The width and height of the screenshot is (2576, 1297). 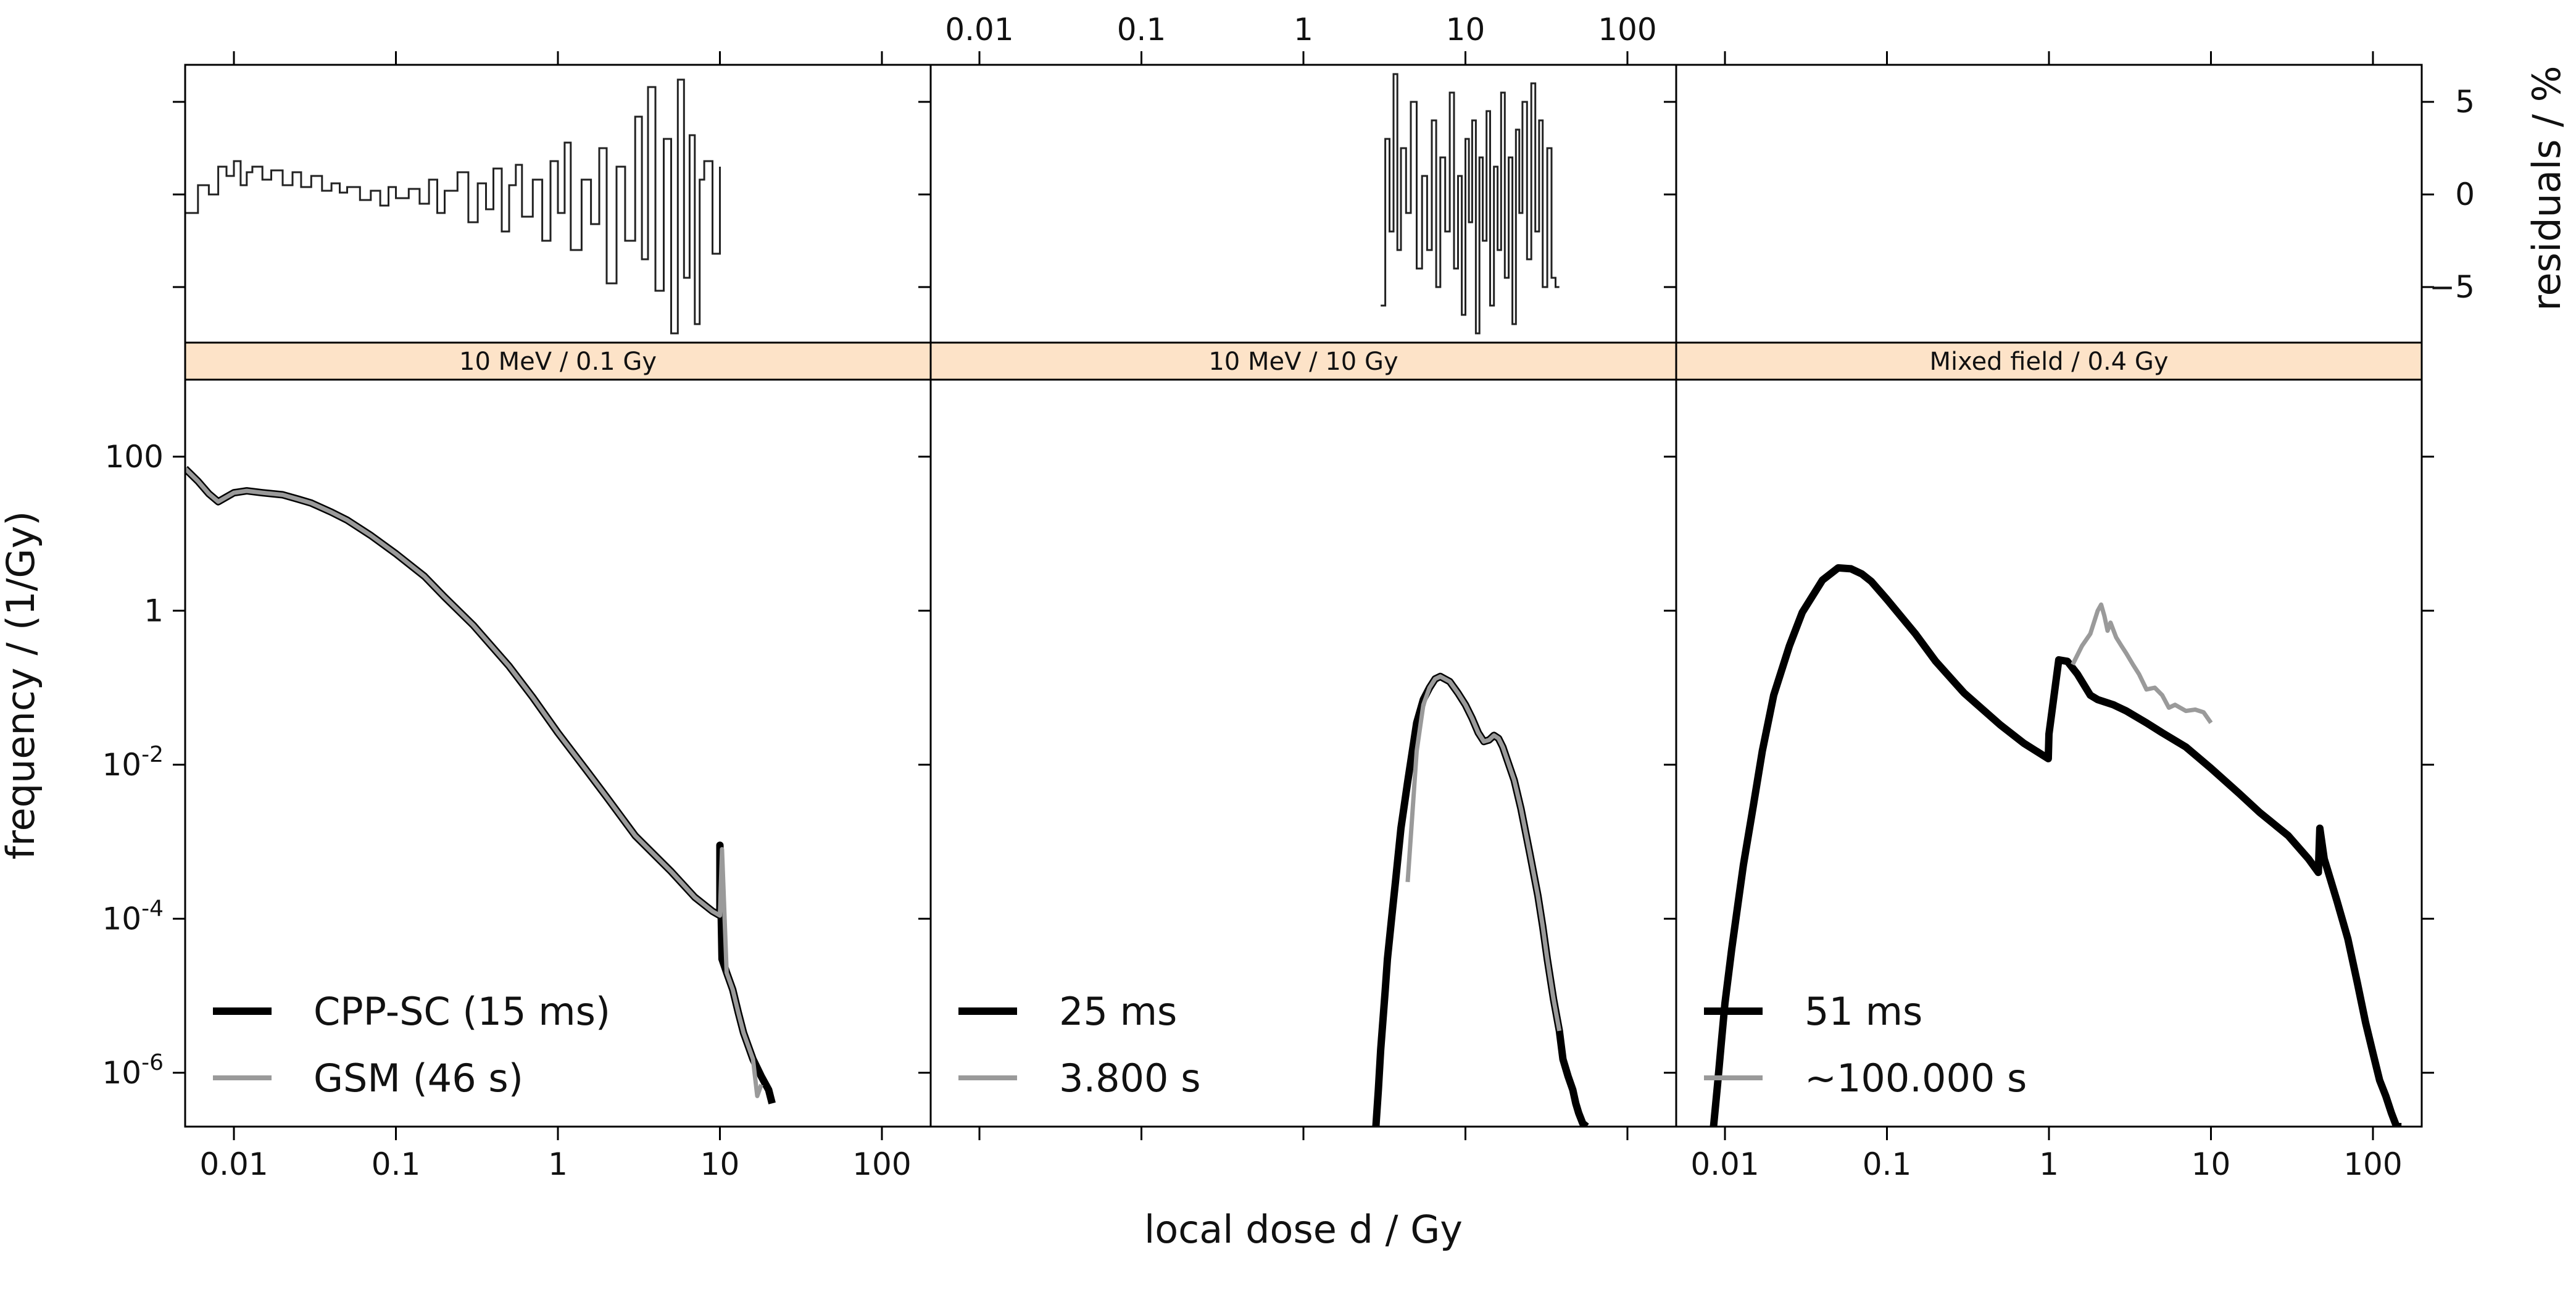 What do you see at coordinates (418, 1078) in the screenshot?
I see `legend-label-gsm-0: GSM (46 s)` at bounding box center [418, 1078].